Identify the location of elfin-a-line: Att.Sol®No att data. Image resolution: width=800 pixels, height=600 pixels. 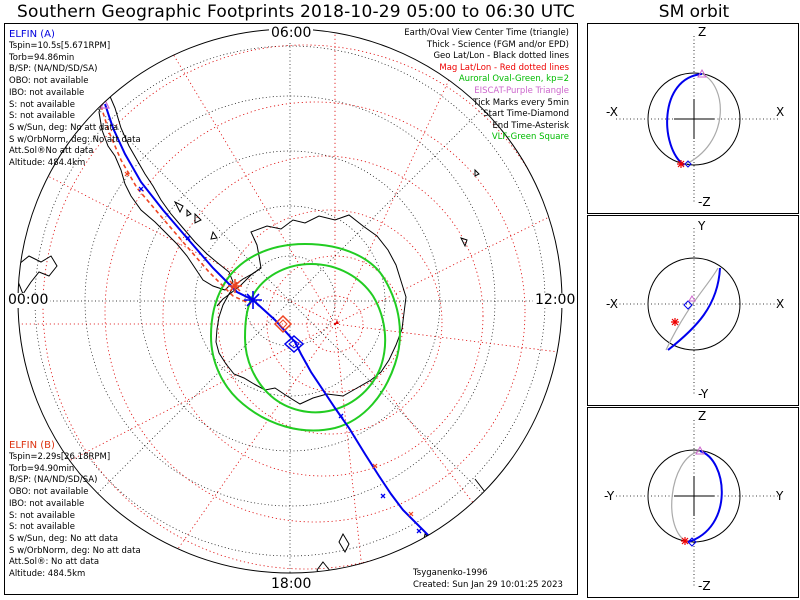
(51, 151).